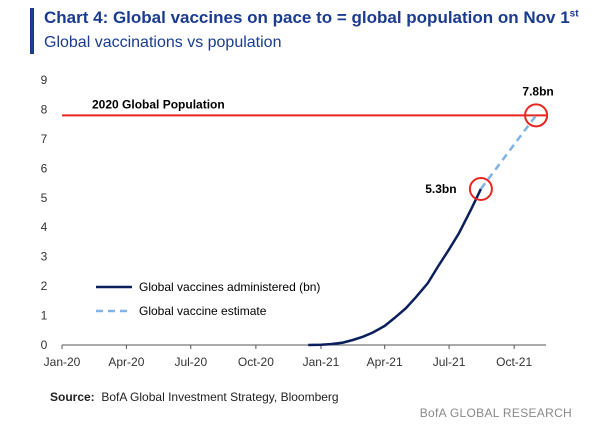  Describe the element at coordinates (158, 104) in the screenshot. I see `reference-line-label: 2020 Global Population` at that location.